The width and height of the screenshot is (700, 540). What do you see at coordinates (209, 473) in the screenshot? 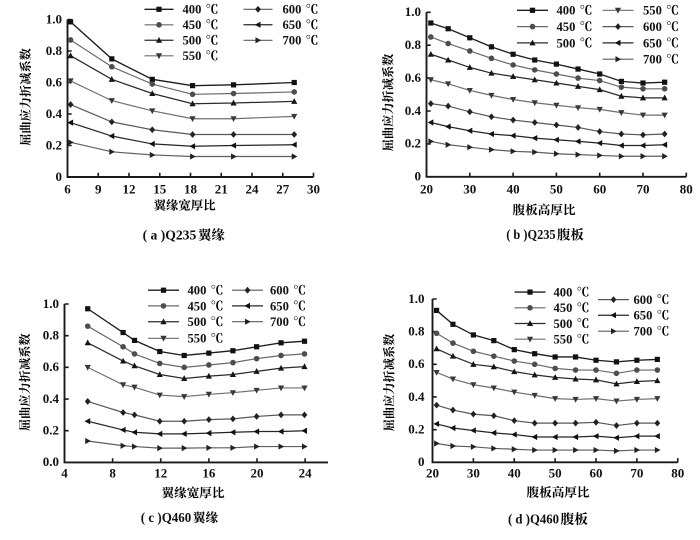
I see `svg-text: 16` at bounding box center [209, 473].